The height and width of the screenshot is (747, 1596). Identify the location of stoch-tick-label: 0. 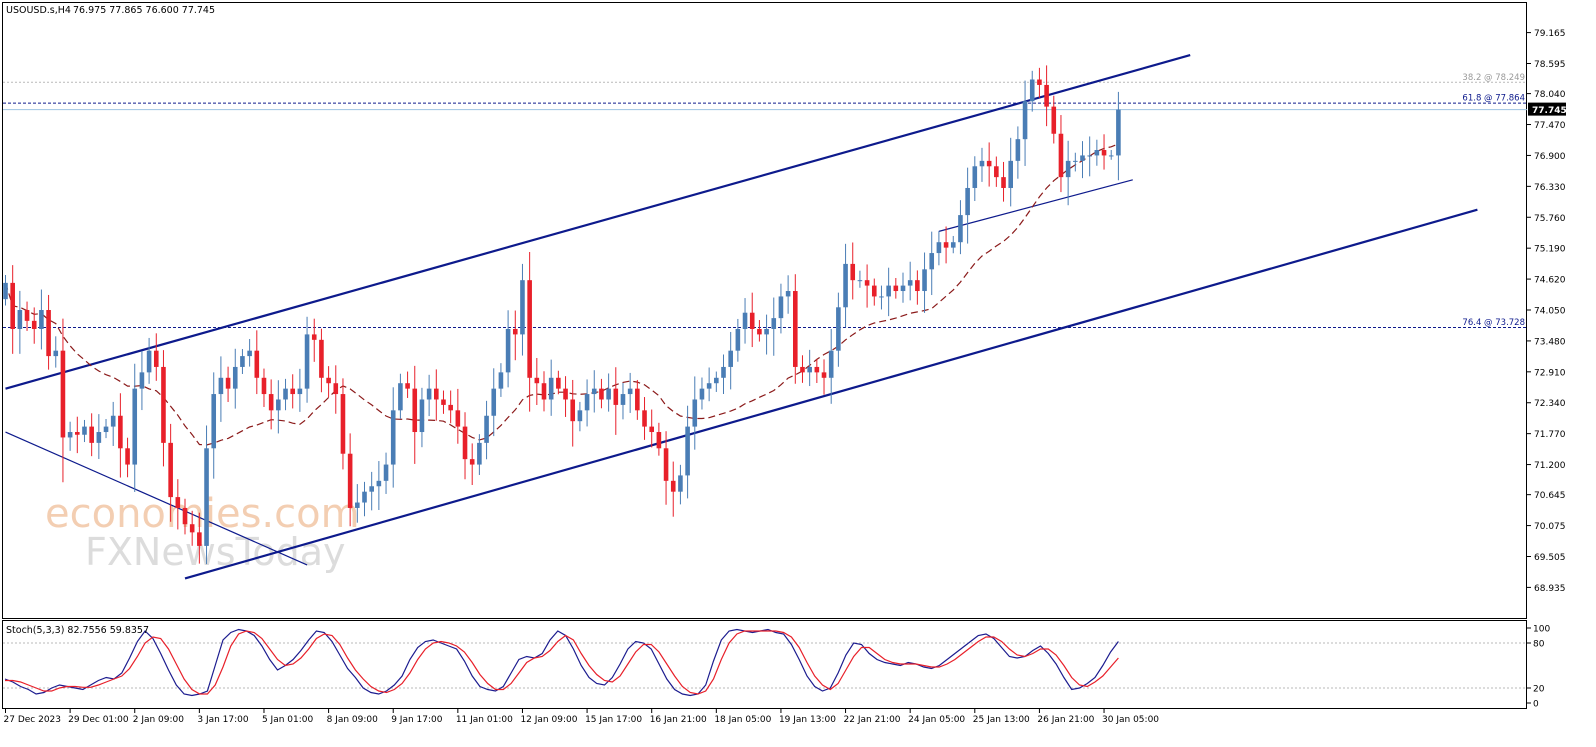
(1536, 705).